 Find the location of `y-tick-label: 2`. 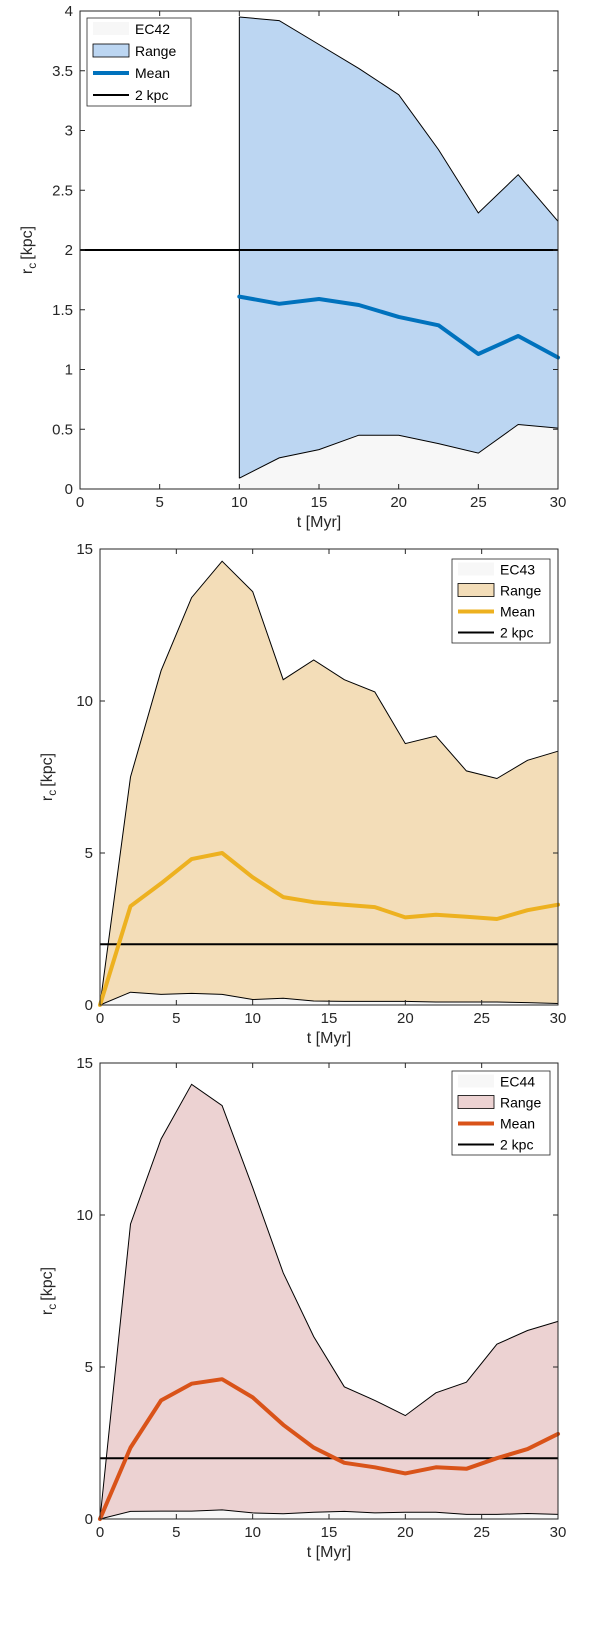

y-tick-label: 2 is located at coordinates (69, 250).